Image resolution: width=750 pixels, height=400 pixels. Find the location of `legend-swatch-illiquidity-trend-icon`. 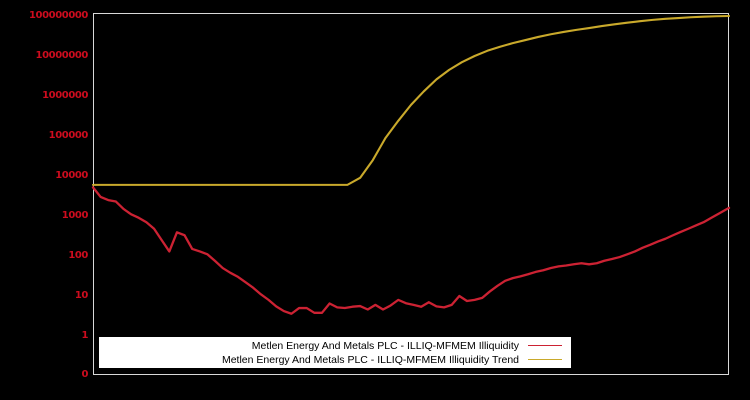

legend-swatch-illiquidity-trend-icon is located at coordinates (545, 359).